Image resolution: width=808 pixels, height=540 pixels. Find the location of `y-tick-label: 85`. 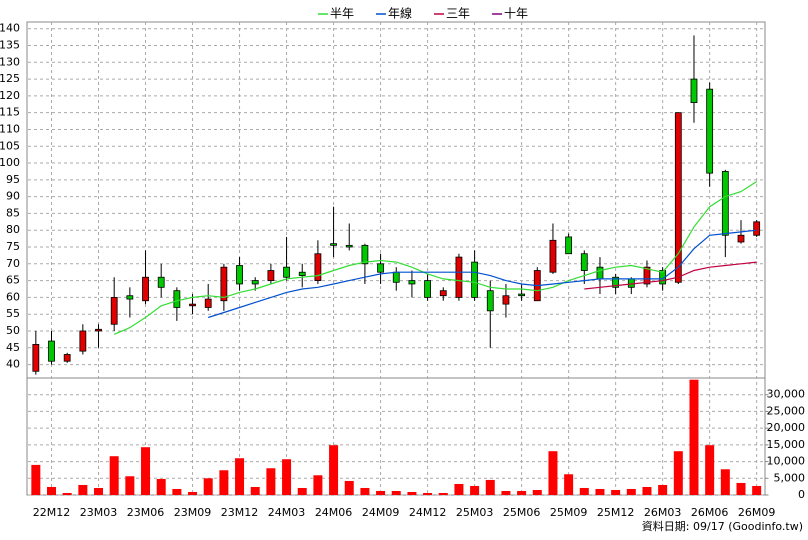

y-tick-label: 85 is located at coordinates (13, 212).